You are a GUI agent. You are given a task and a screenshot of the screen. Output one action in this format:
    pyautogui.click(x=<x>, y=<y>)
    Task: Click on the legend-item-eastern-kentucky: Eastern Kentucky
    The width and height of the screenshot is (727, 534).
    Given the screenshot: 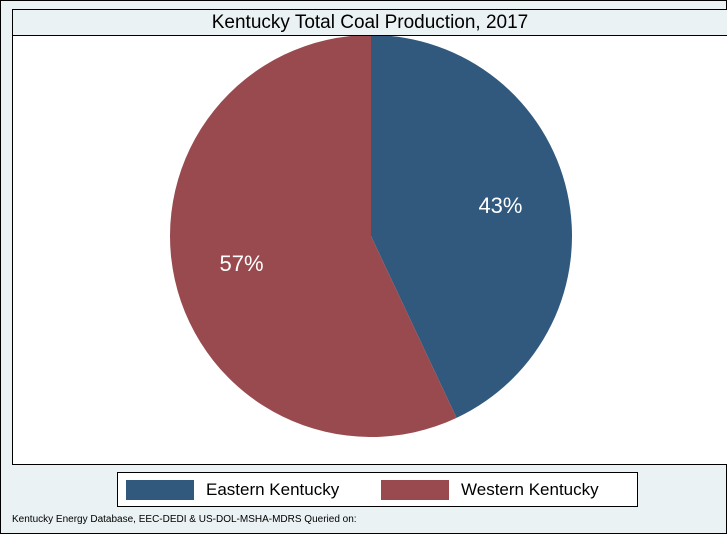 What is the action you would take?
    pyautogui.click(x=232, y=489)
    